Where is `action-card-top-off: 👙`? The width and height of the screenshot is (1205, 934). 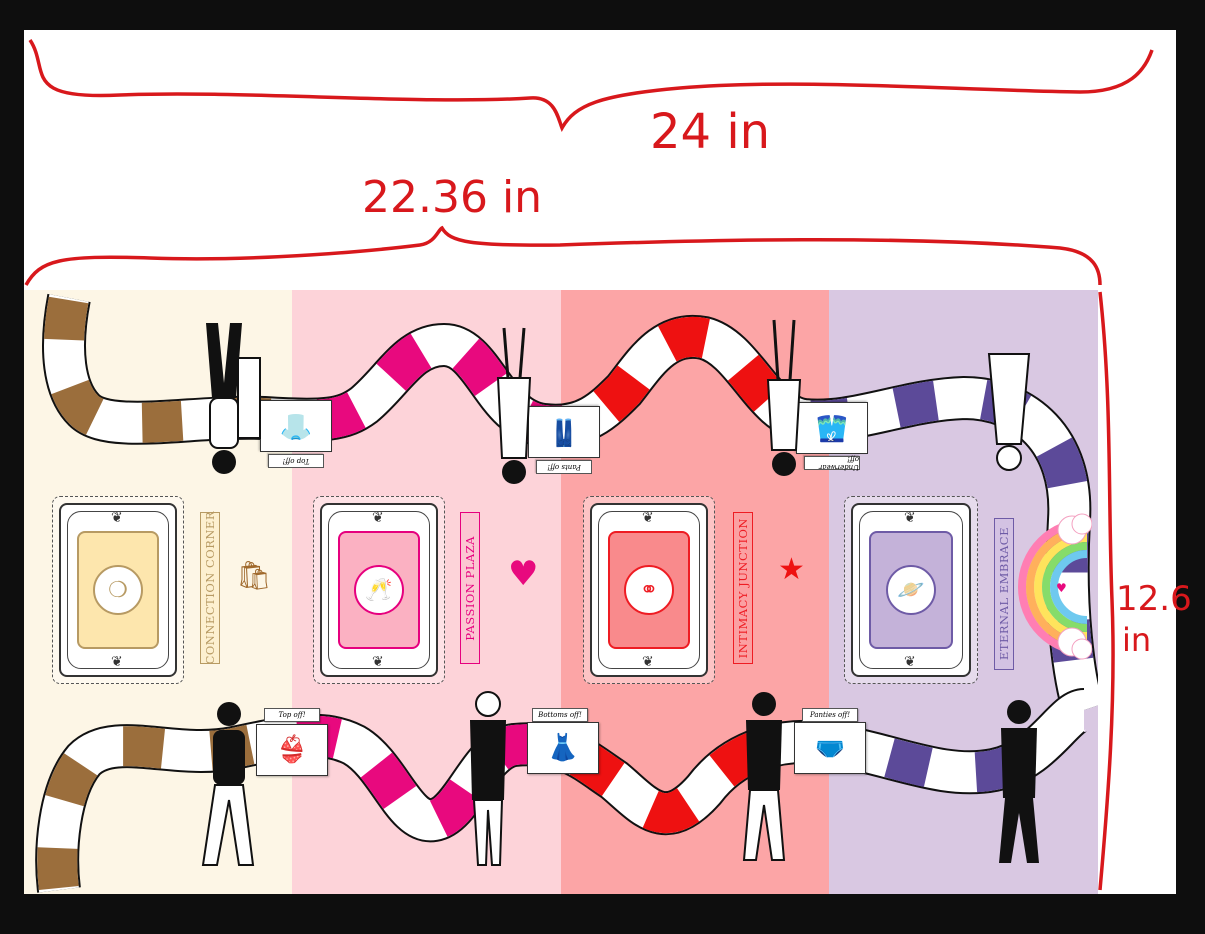 action-card-top-off: 👙 is located at coordinates (292, 750).